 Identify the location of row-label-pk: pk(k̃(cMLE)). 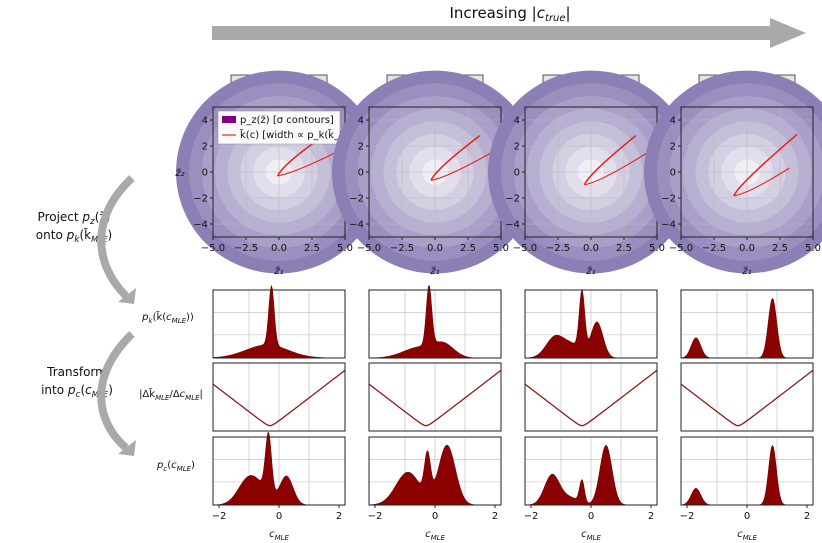
(167, 317).